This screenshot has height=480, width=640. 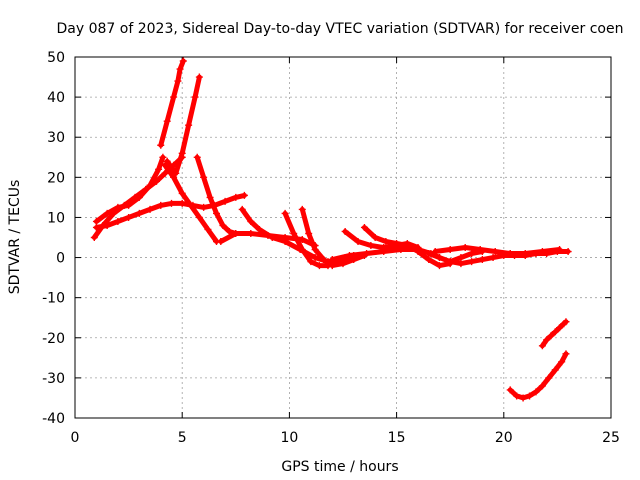 What do you see at coordinates (504, 438) in the screenshot?
I see `x-tick-label: 20` at bounding box center [504, 438].